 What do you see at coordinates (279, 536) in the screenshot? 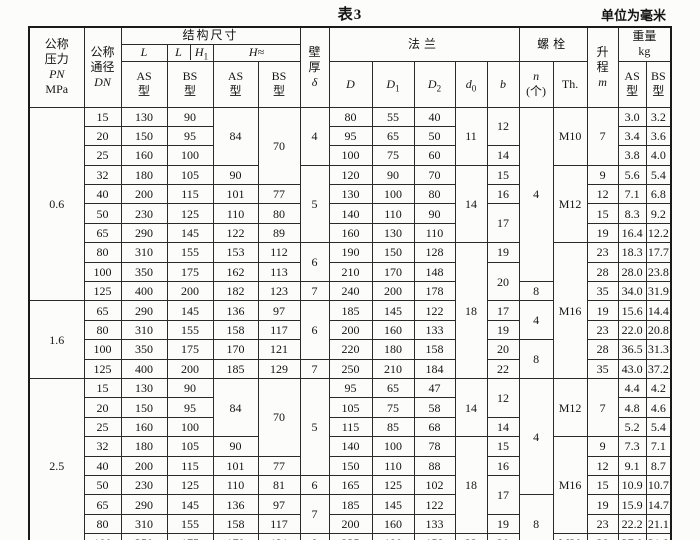
I see `table-cell: 121` at bounding box center [279, 536].